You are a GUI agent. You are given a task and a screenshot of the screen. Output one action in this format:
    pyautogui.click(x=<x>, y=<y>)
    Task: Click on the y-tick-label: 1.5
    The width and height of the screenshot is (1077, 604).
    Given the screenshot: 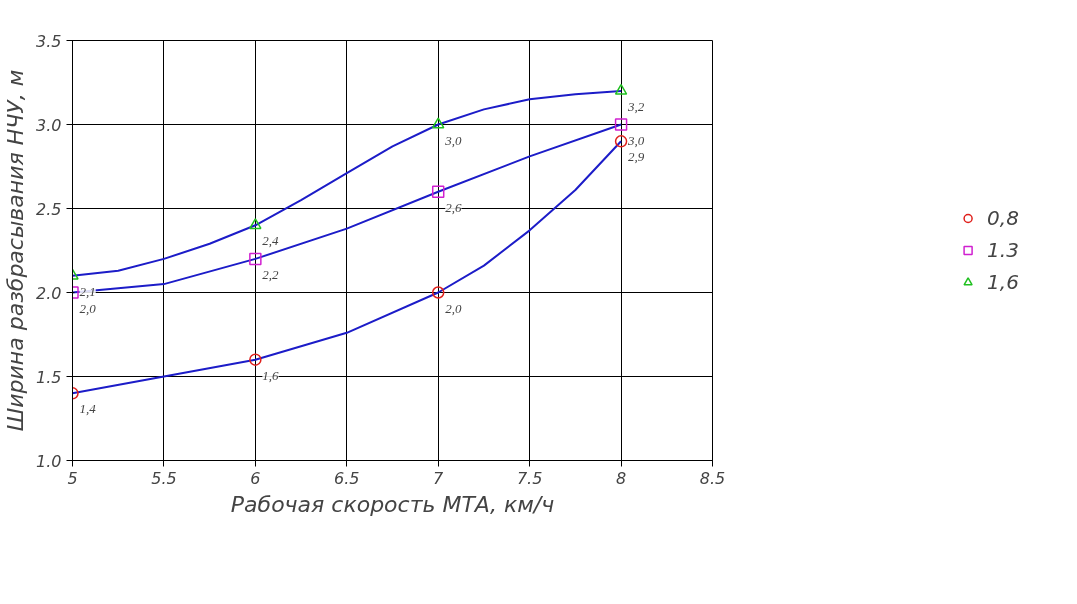 What is the action you would take?
    pyautogui.click(x=49, y=377)
    